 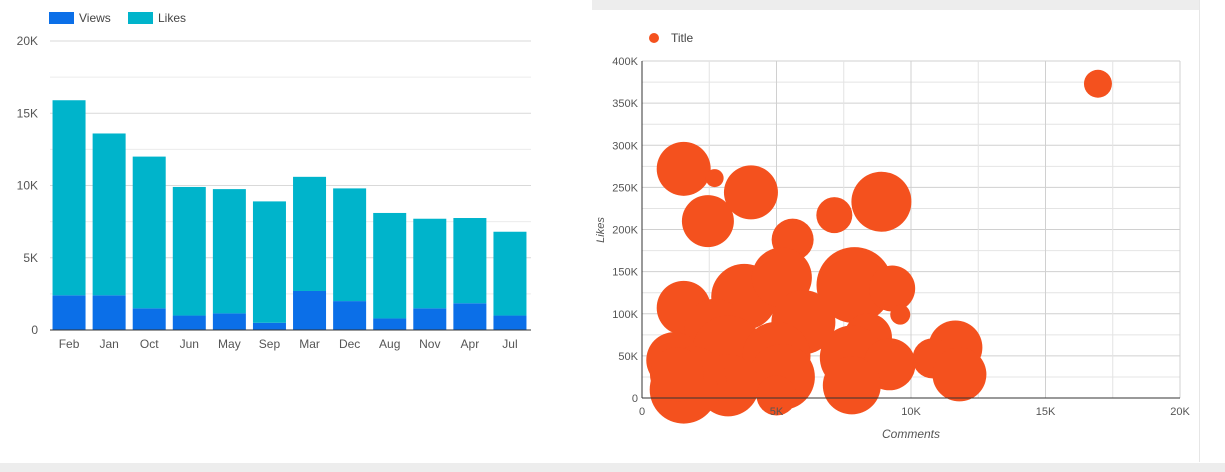 What do you see at coordinates (69, 344) in the screenshot?
I see `bar-x-tick-label: Feb` at bounding box center [69, 344].